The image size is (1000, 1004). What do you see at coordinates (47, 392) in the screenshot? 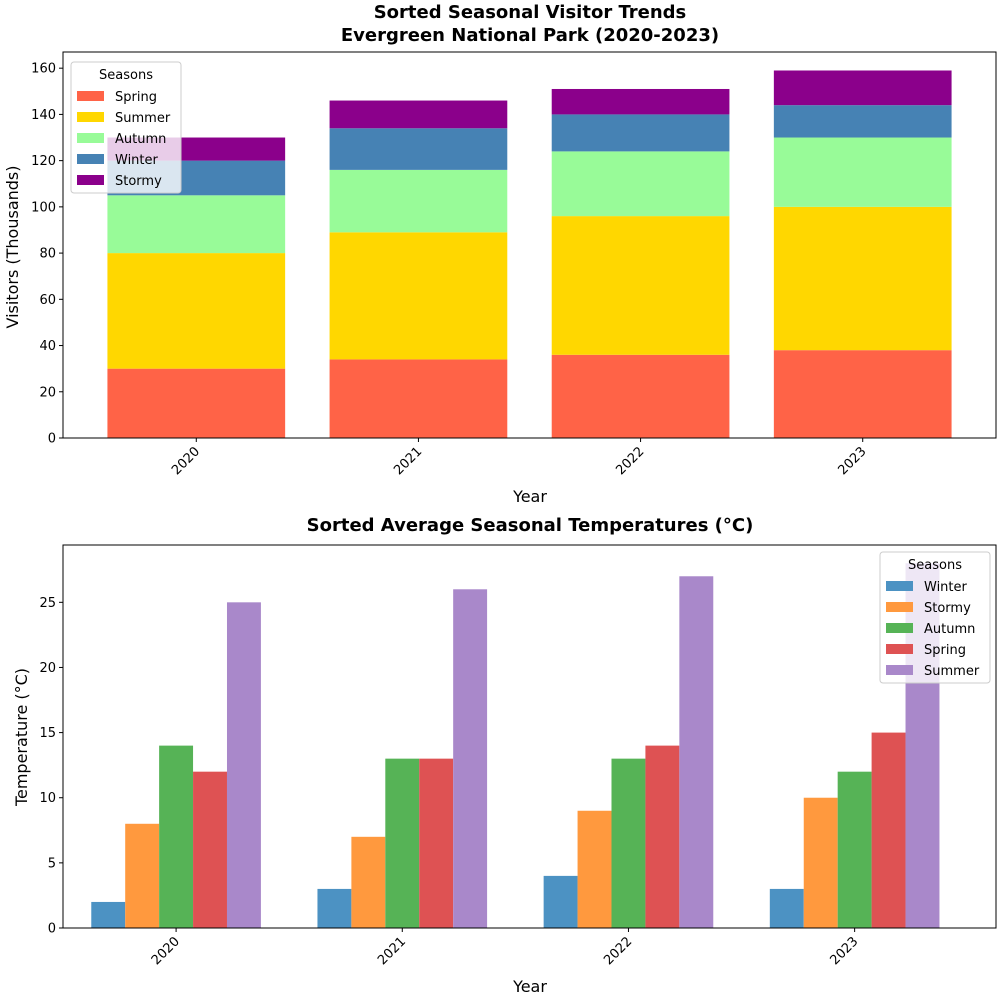
I see `chart1-ytick-label: 20` at bounding box center [47, 392].